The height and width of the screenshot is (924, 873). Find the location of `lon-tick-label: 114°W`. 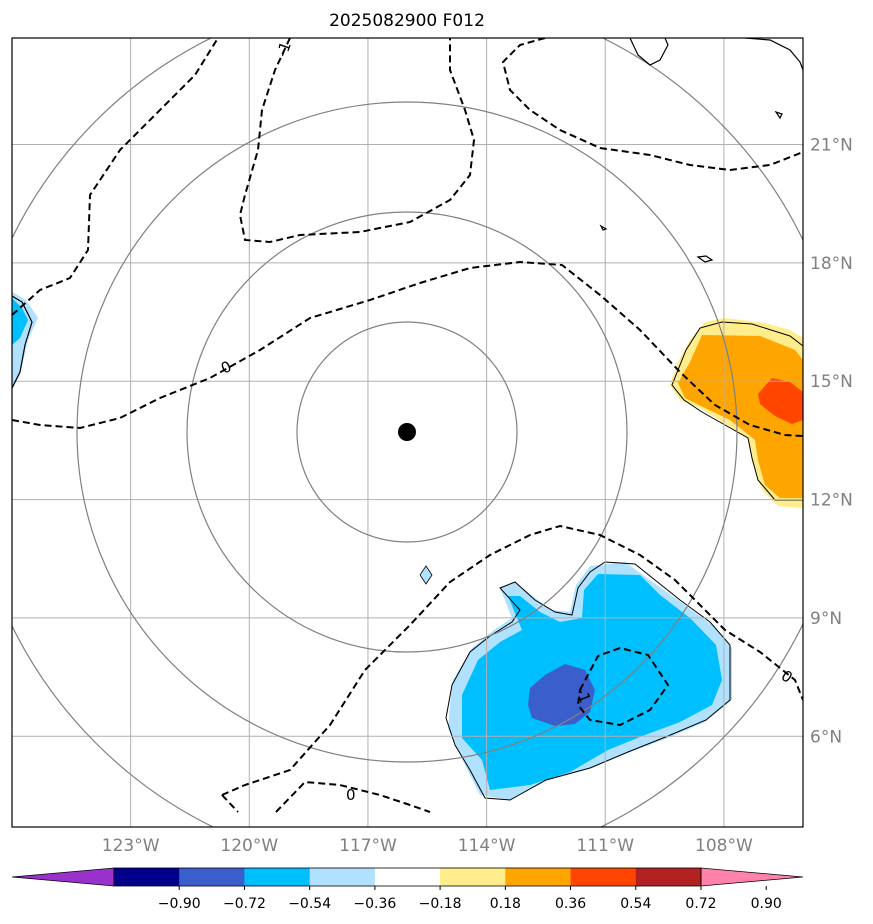

lon-tick-label: 114°W is located at coordinates (487, 846).